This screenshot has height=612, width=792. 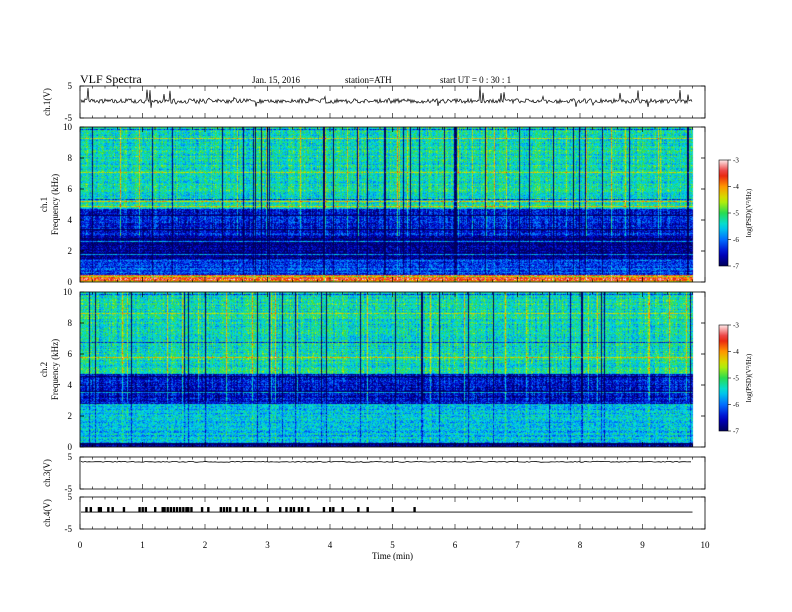 I want to click on ch4-wave-ylabel: ch.4(V), so click(x=47, y=513).